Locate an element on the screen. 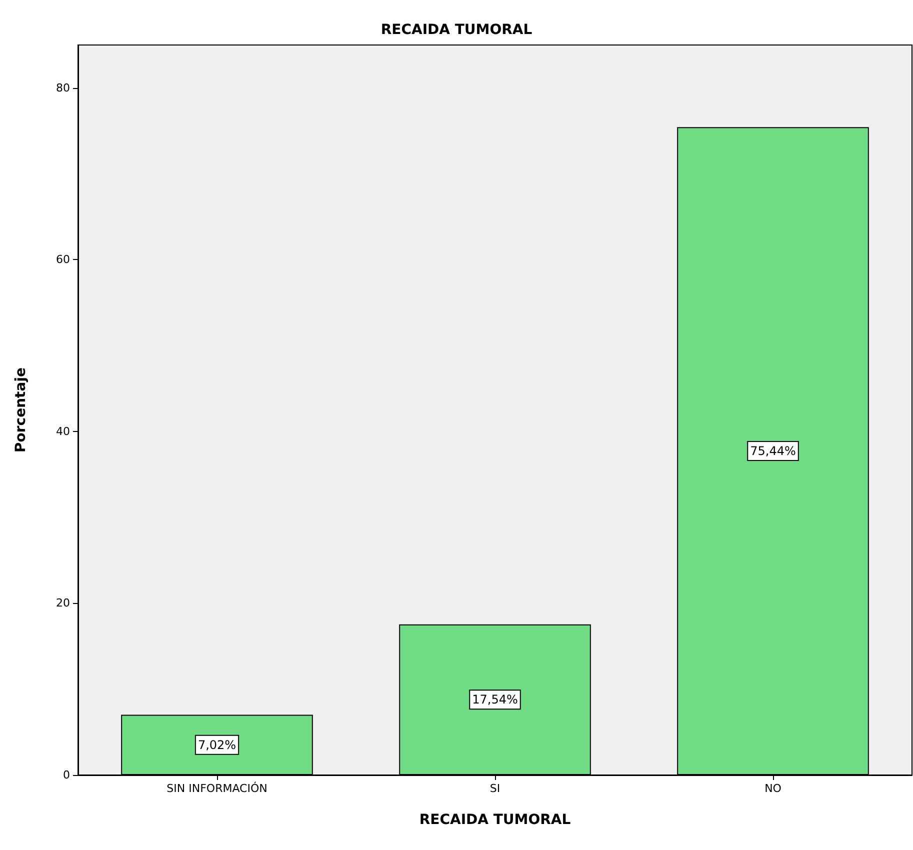 The width and height of the screenshot is (913, 850). y-tick-label: 60 is located at coordinates (63, 259).